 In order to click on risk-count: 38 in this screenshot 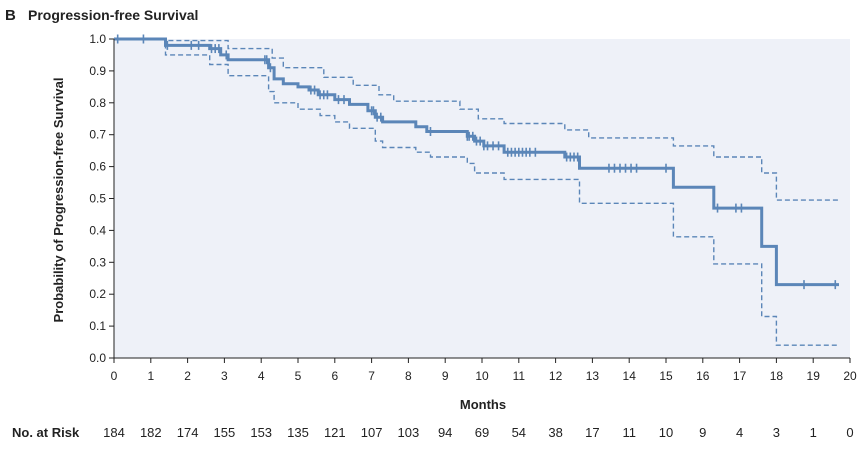, I will do `click(555, 432)`.